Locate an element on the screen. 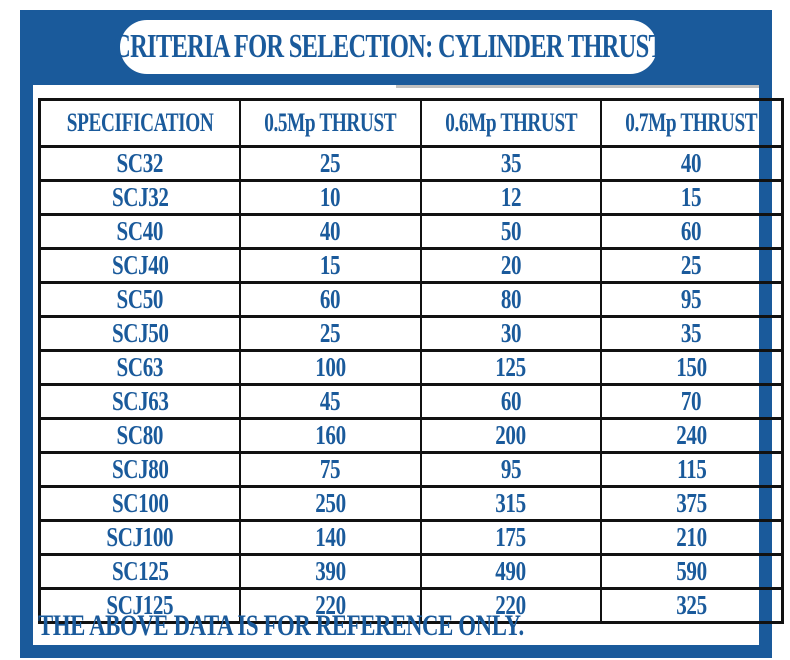 This screenshot has width=790, height=660. col-header-06mp-thrust: 0.6Mp THRUST is located at coordinates (511, 123).